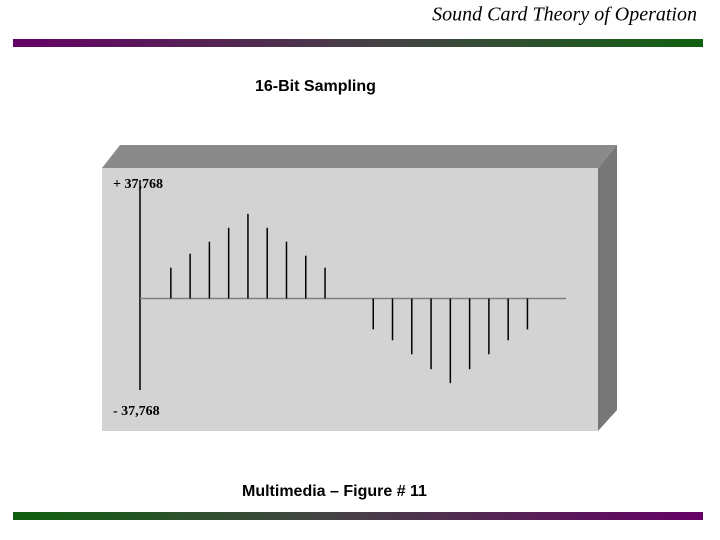 This screenshot has width=720, height=540. I want to click on bottom-bar, so click(358, 516).